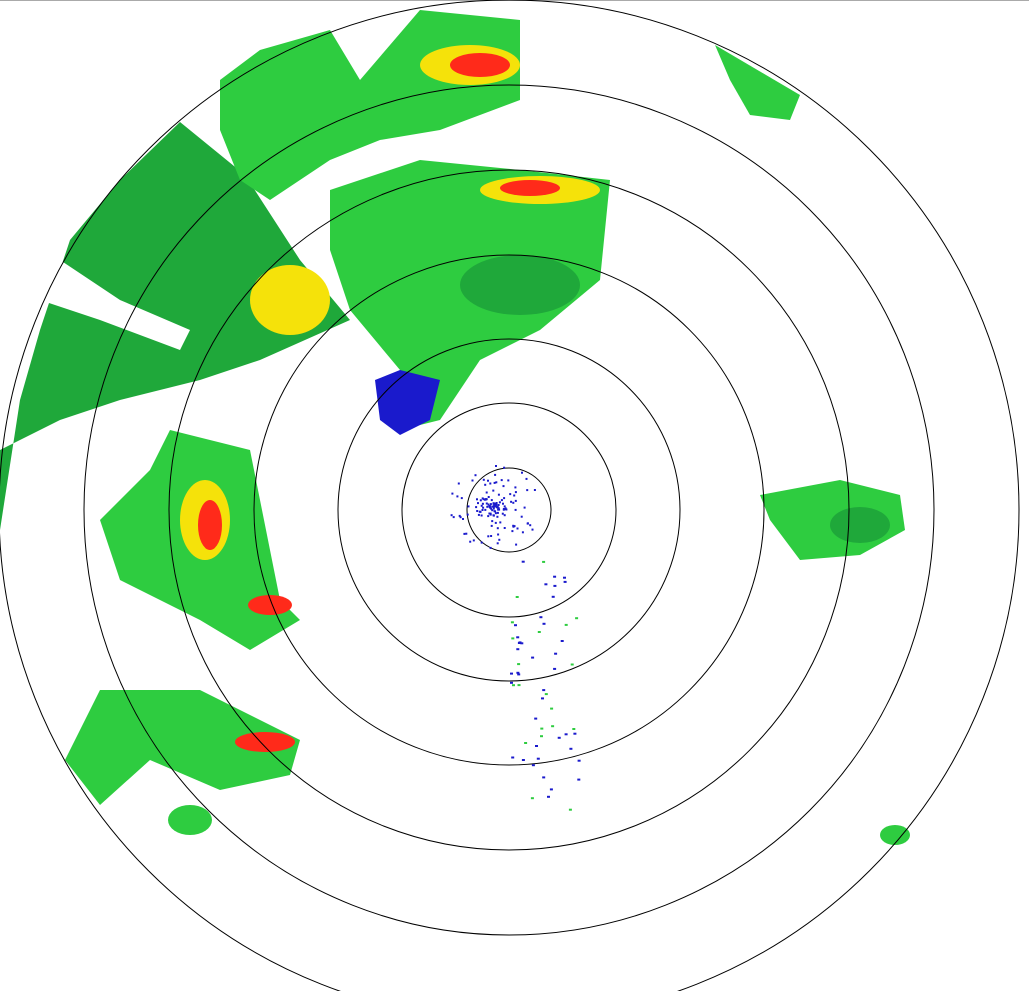 The image size is (1029, 991). Describe the element at coordinates (860, 525) in the screenshot. I see `echo-east-core` at that location.